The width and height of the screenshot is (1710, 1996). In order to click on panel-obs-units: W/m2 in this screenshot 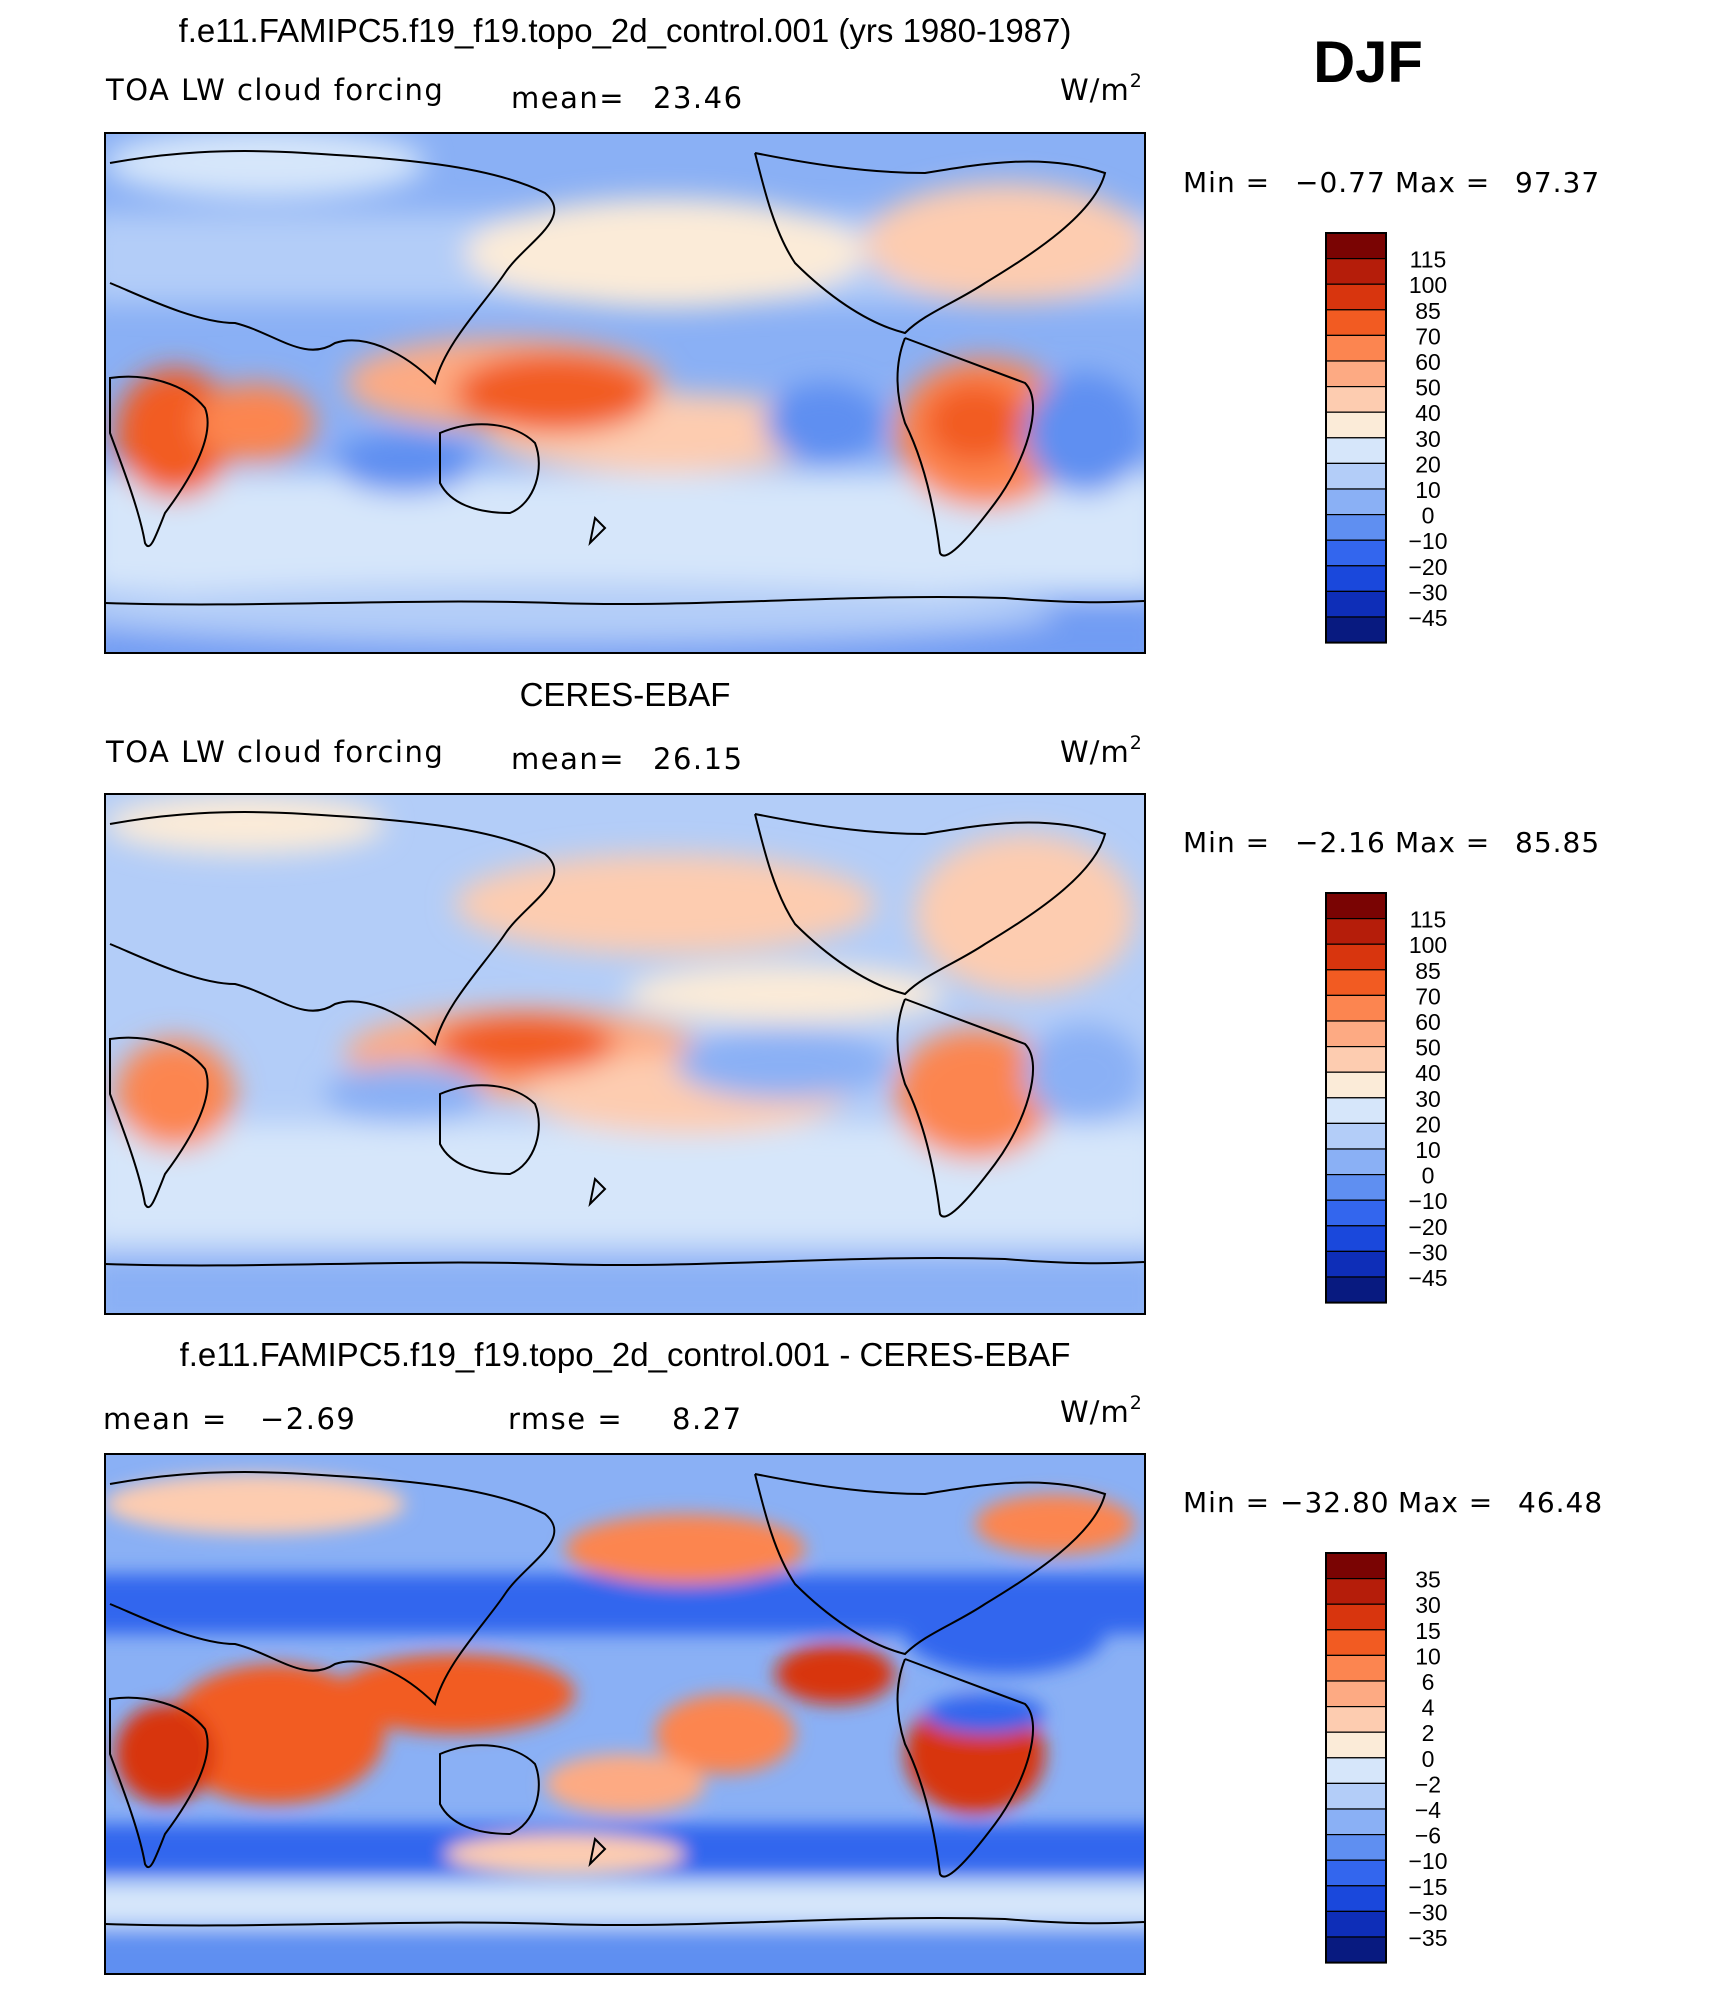, I will do `click(1101, 750)`.